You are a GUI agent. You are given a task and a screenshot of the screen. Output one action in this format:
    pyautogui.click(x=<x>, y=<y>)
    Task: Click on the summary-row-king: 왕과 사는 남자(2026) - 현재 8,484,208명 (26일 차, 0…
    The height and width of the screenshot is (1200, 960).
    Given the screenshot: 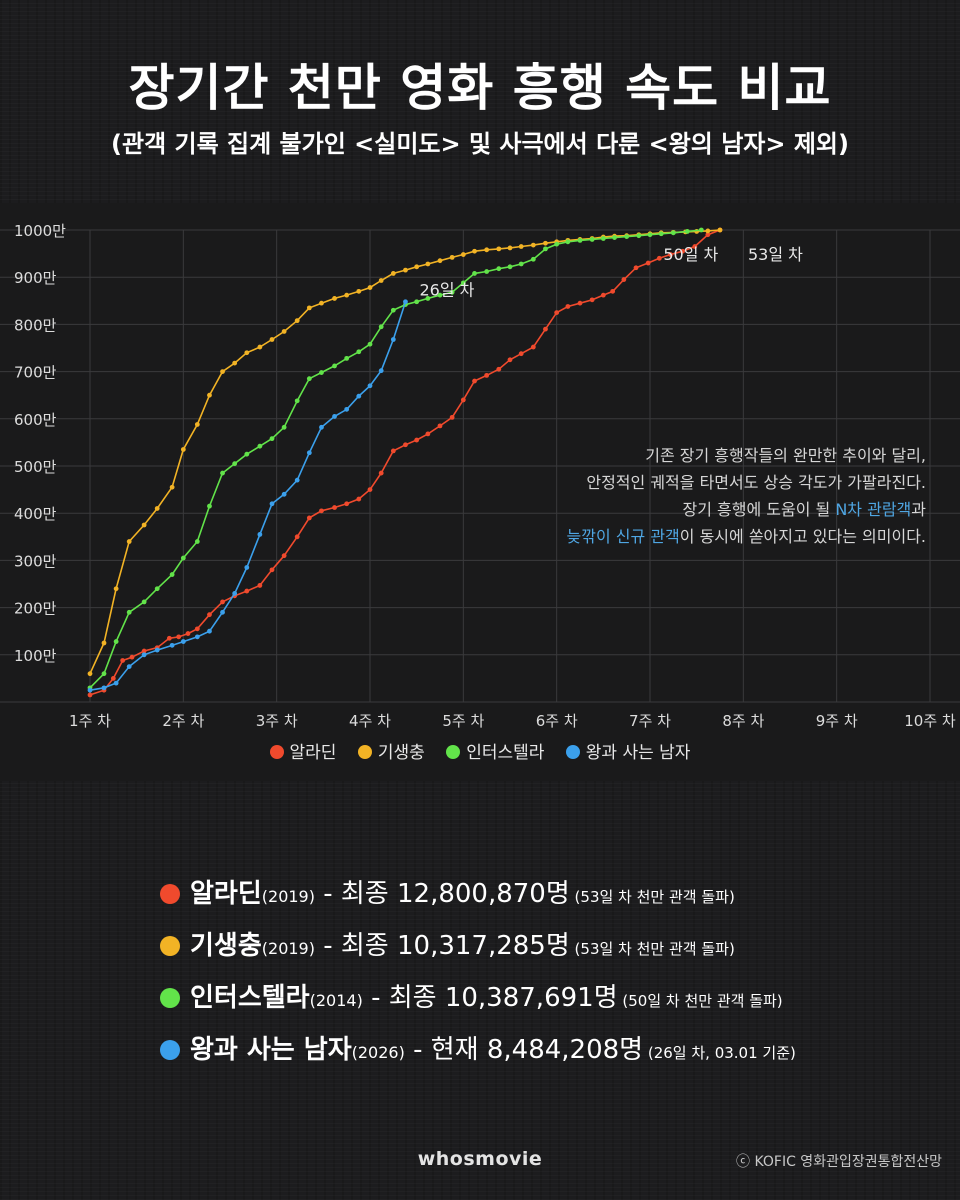 What is the action you would take?
    pyautogui.click(x=478, y=1054)
    